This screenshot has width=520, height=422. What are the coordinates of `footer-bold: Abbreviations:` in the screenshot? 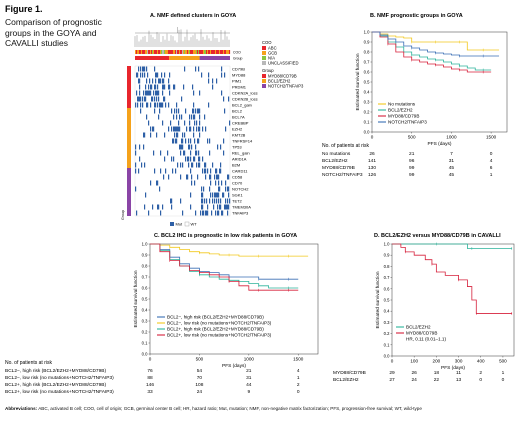 It's located at (21, 408).